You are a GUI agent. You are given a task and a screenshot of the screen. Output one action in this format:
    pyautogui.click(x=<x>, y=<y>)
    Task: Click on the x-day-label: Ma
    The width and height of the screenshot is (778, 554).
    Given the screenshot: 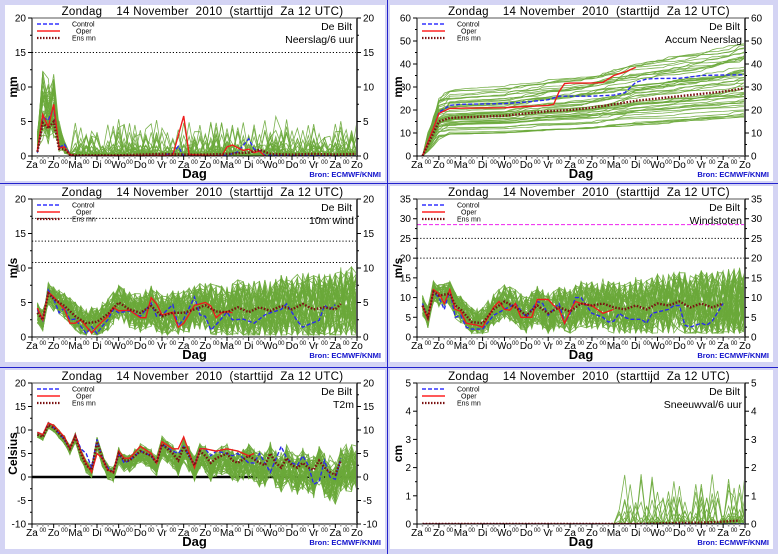 What is the action you would take?
    pyautogui.click(x=614, y=533)
    